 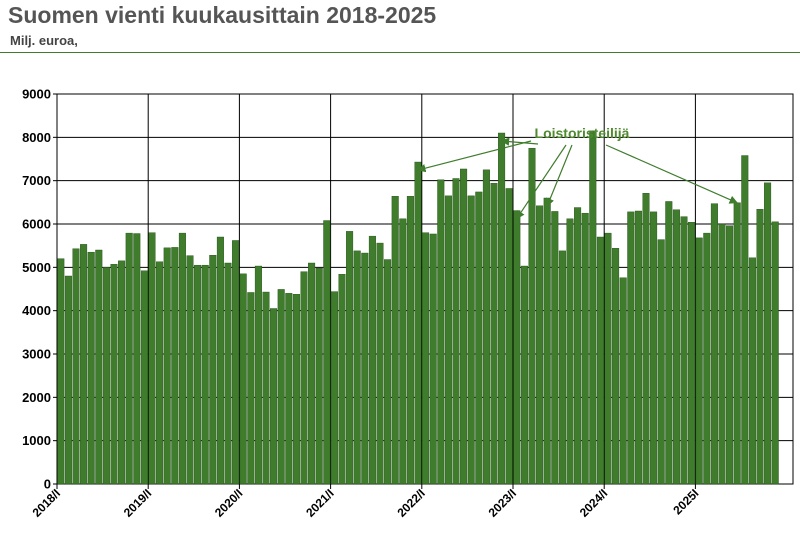 I want to click on y-tick-label: 6000, so click(x=36, y=224).